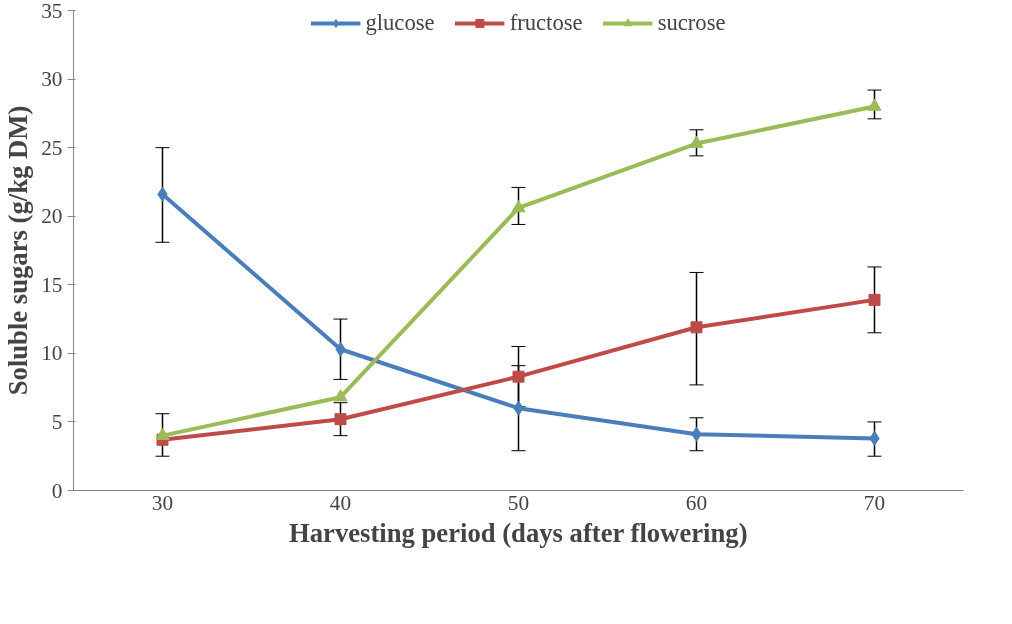 Image resolution: width=1012 pixels, height=624 pixels. What do you see at coordinates (340, 502) in the screenshot?
I see `x-tick-label: 40` at bounding box center [340, 502].